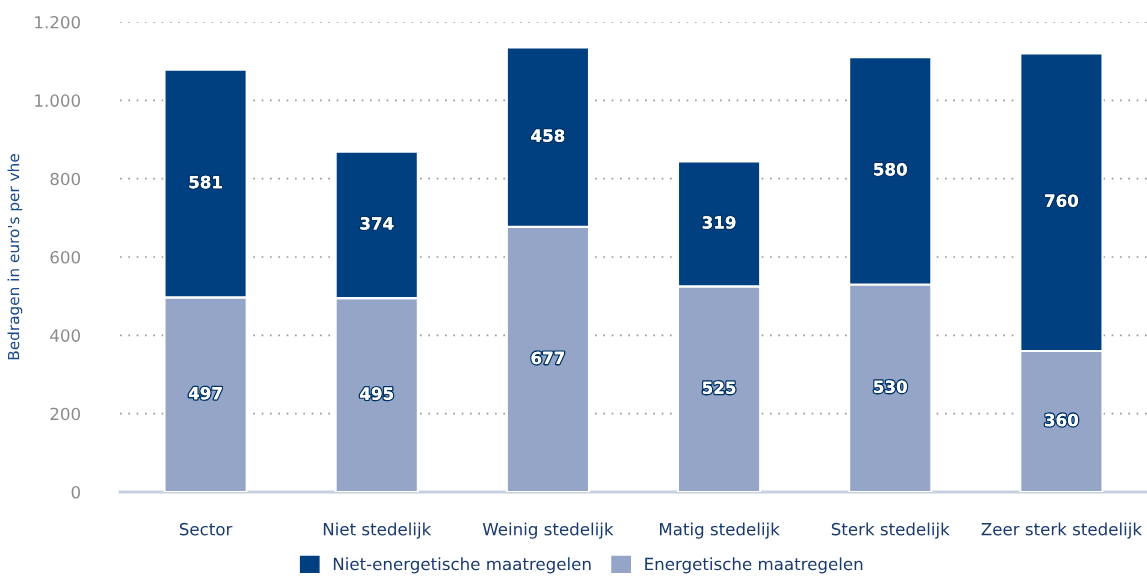 The image size is (1147, 576). Describe the element at coordinates (377, 223) in the screenshot. I see `data-label: 374` at that location.